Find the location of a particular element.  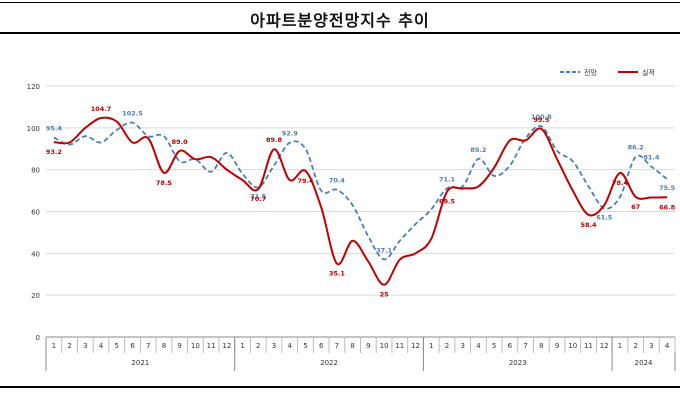

data-label: 78.4 is located at coordinates (620, 183).